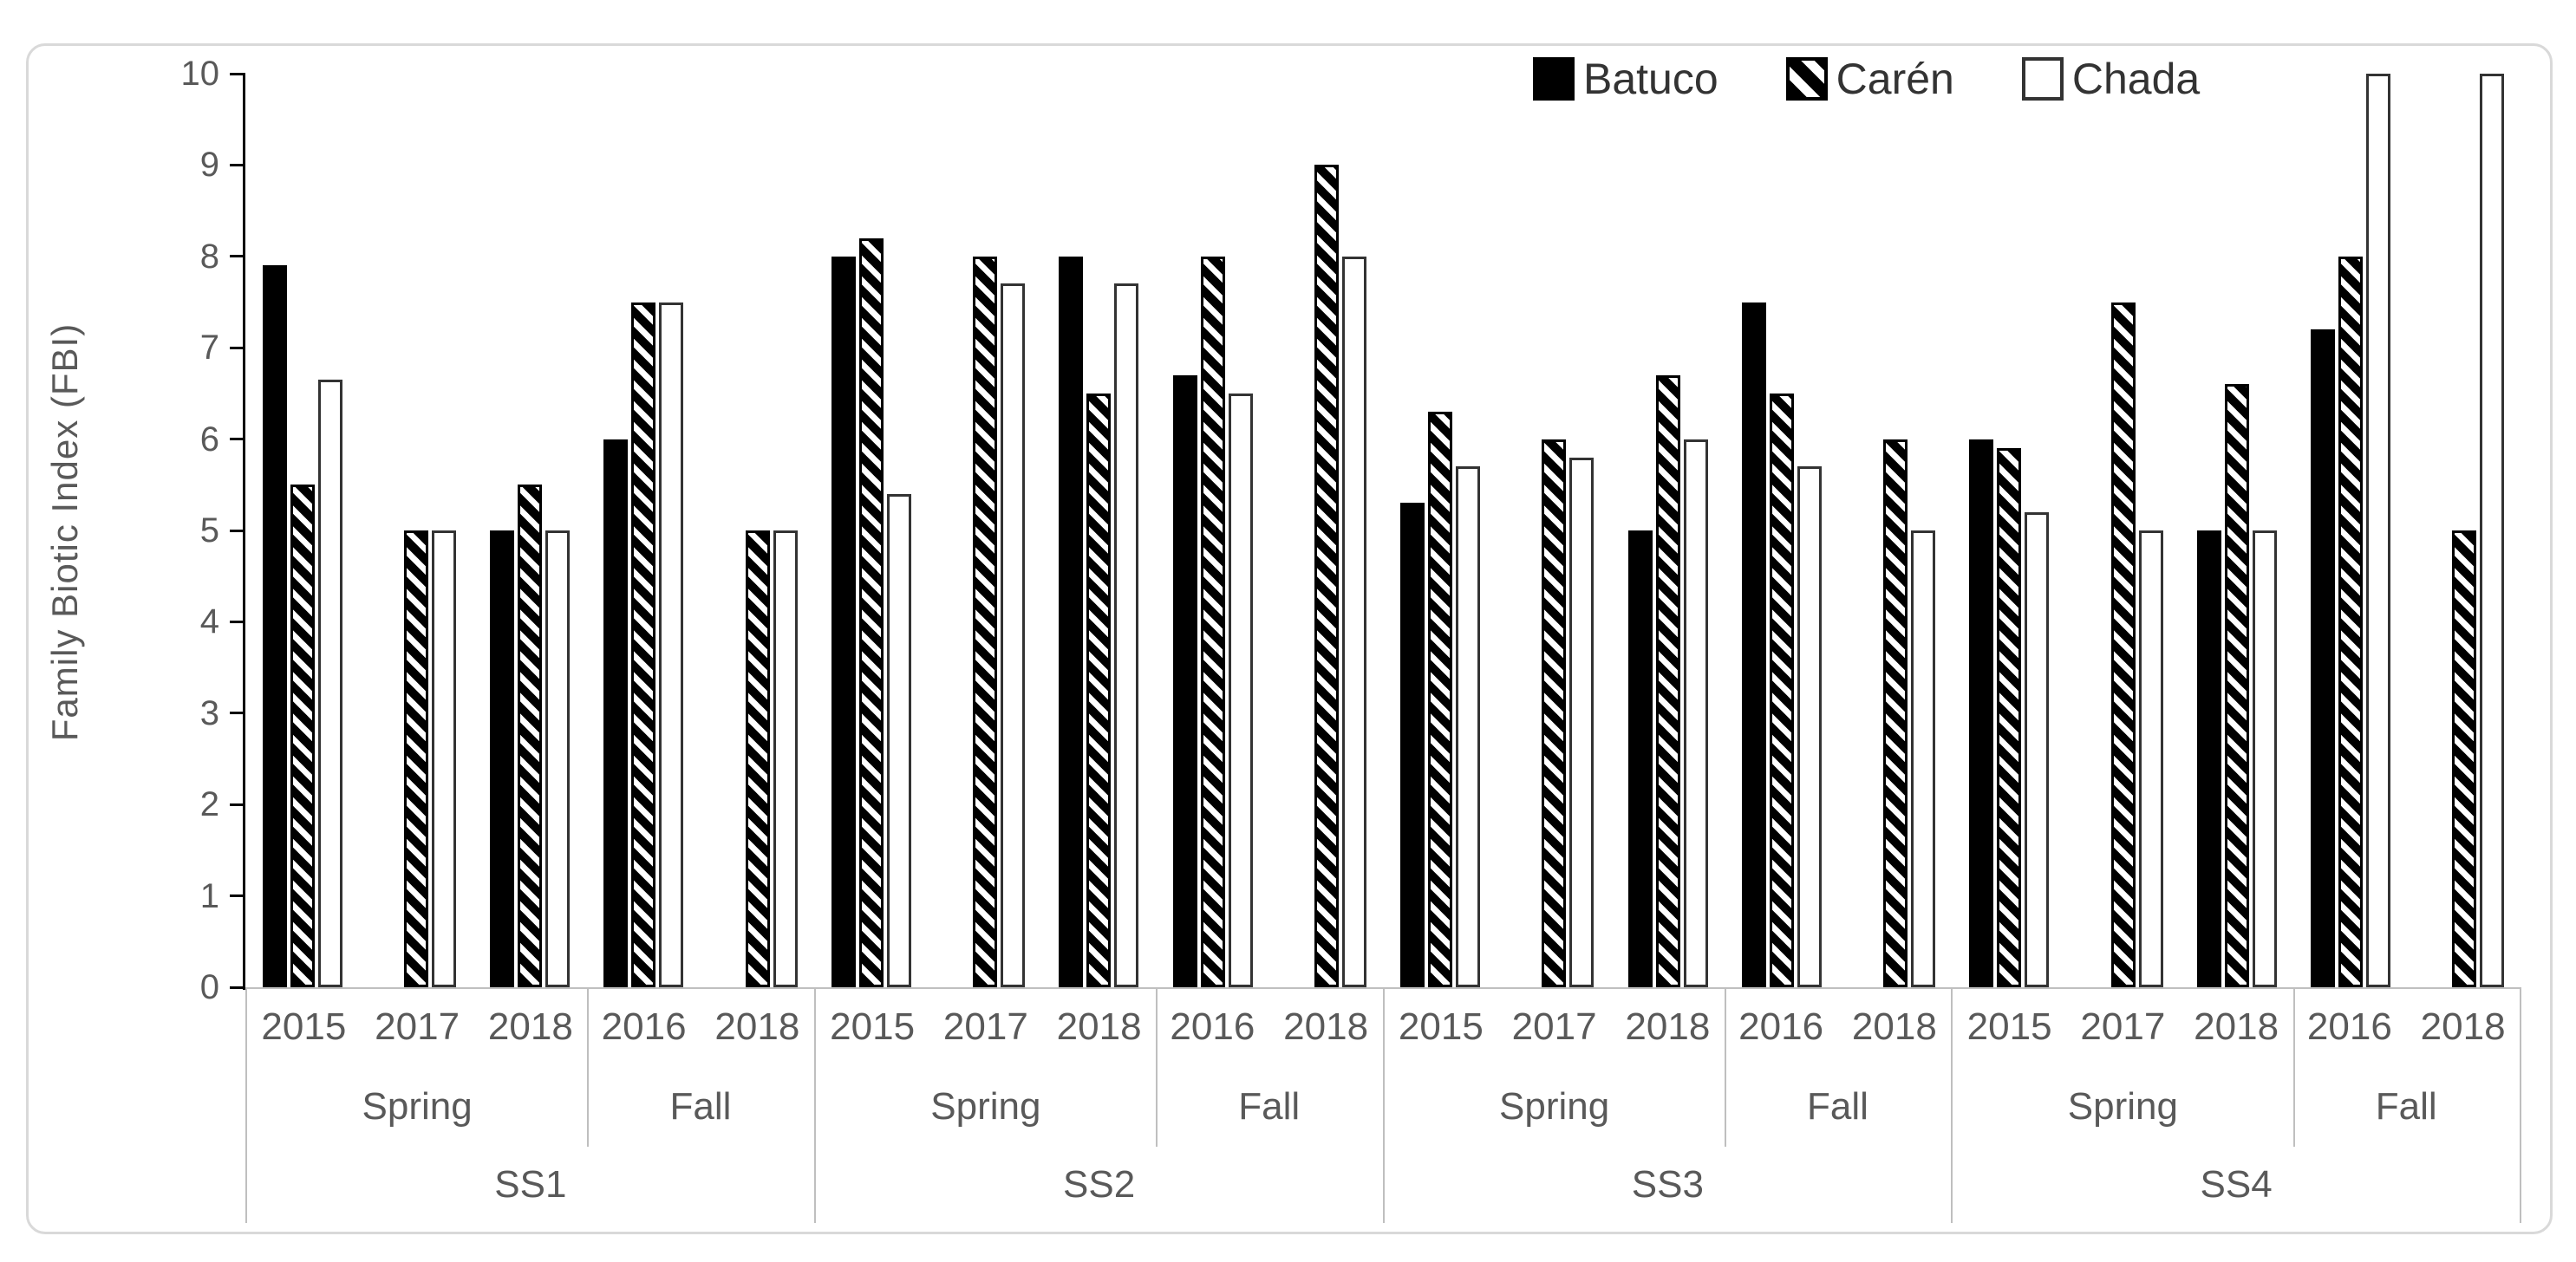 This screenshot has height=1262, width=2576. Describe the element at coordinates (786, 758) in the screenshot. I see `bar-ss1-fall-2018-chada` at that location.